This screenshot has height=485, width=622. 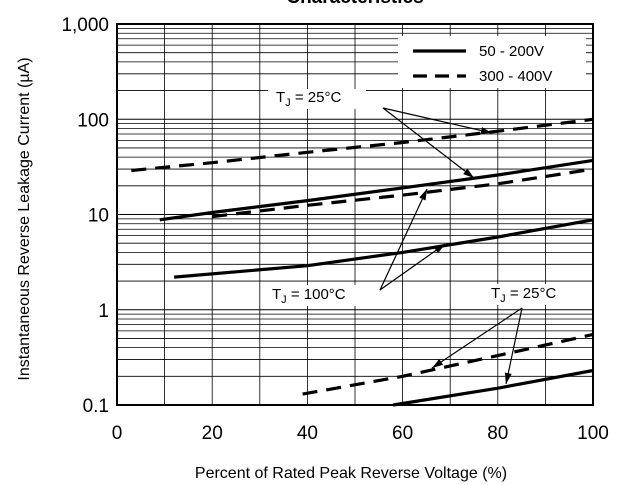 I want to click on annotation-arrows, so click(x=451, y=246).